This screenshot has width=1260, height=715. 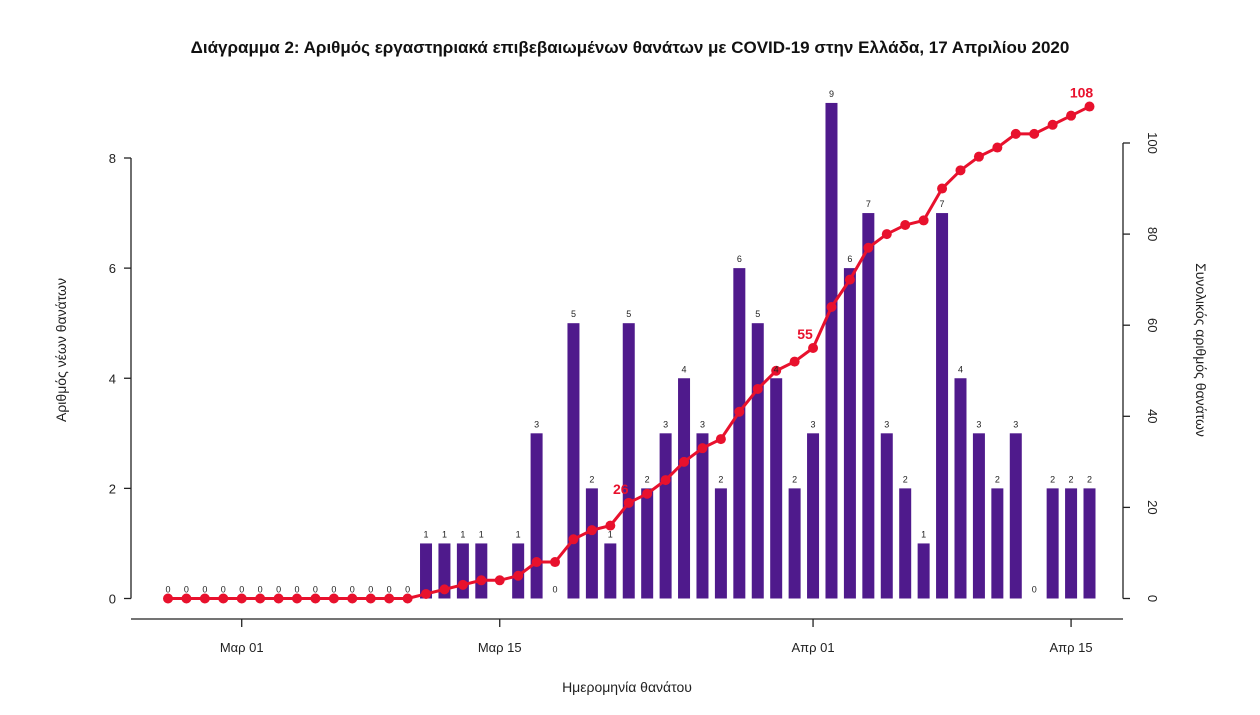 What do you see at coordinates (1152, 416) in the screenshot?
I see `right-tick-label: 40` at bounding box center [1152, 416].